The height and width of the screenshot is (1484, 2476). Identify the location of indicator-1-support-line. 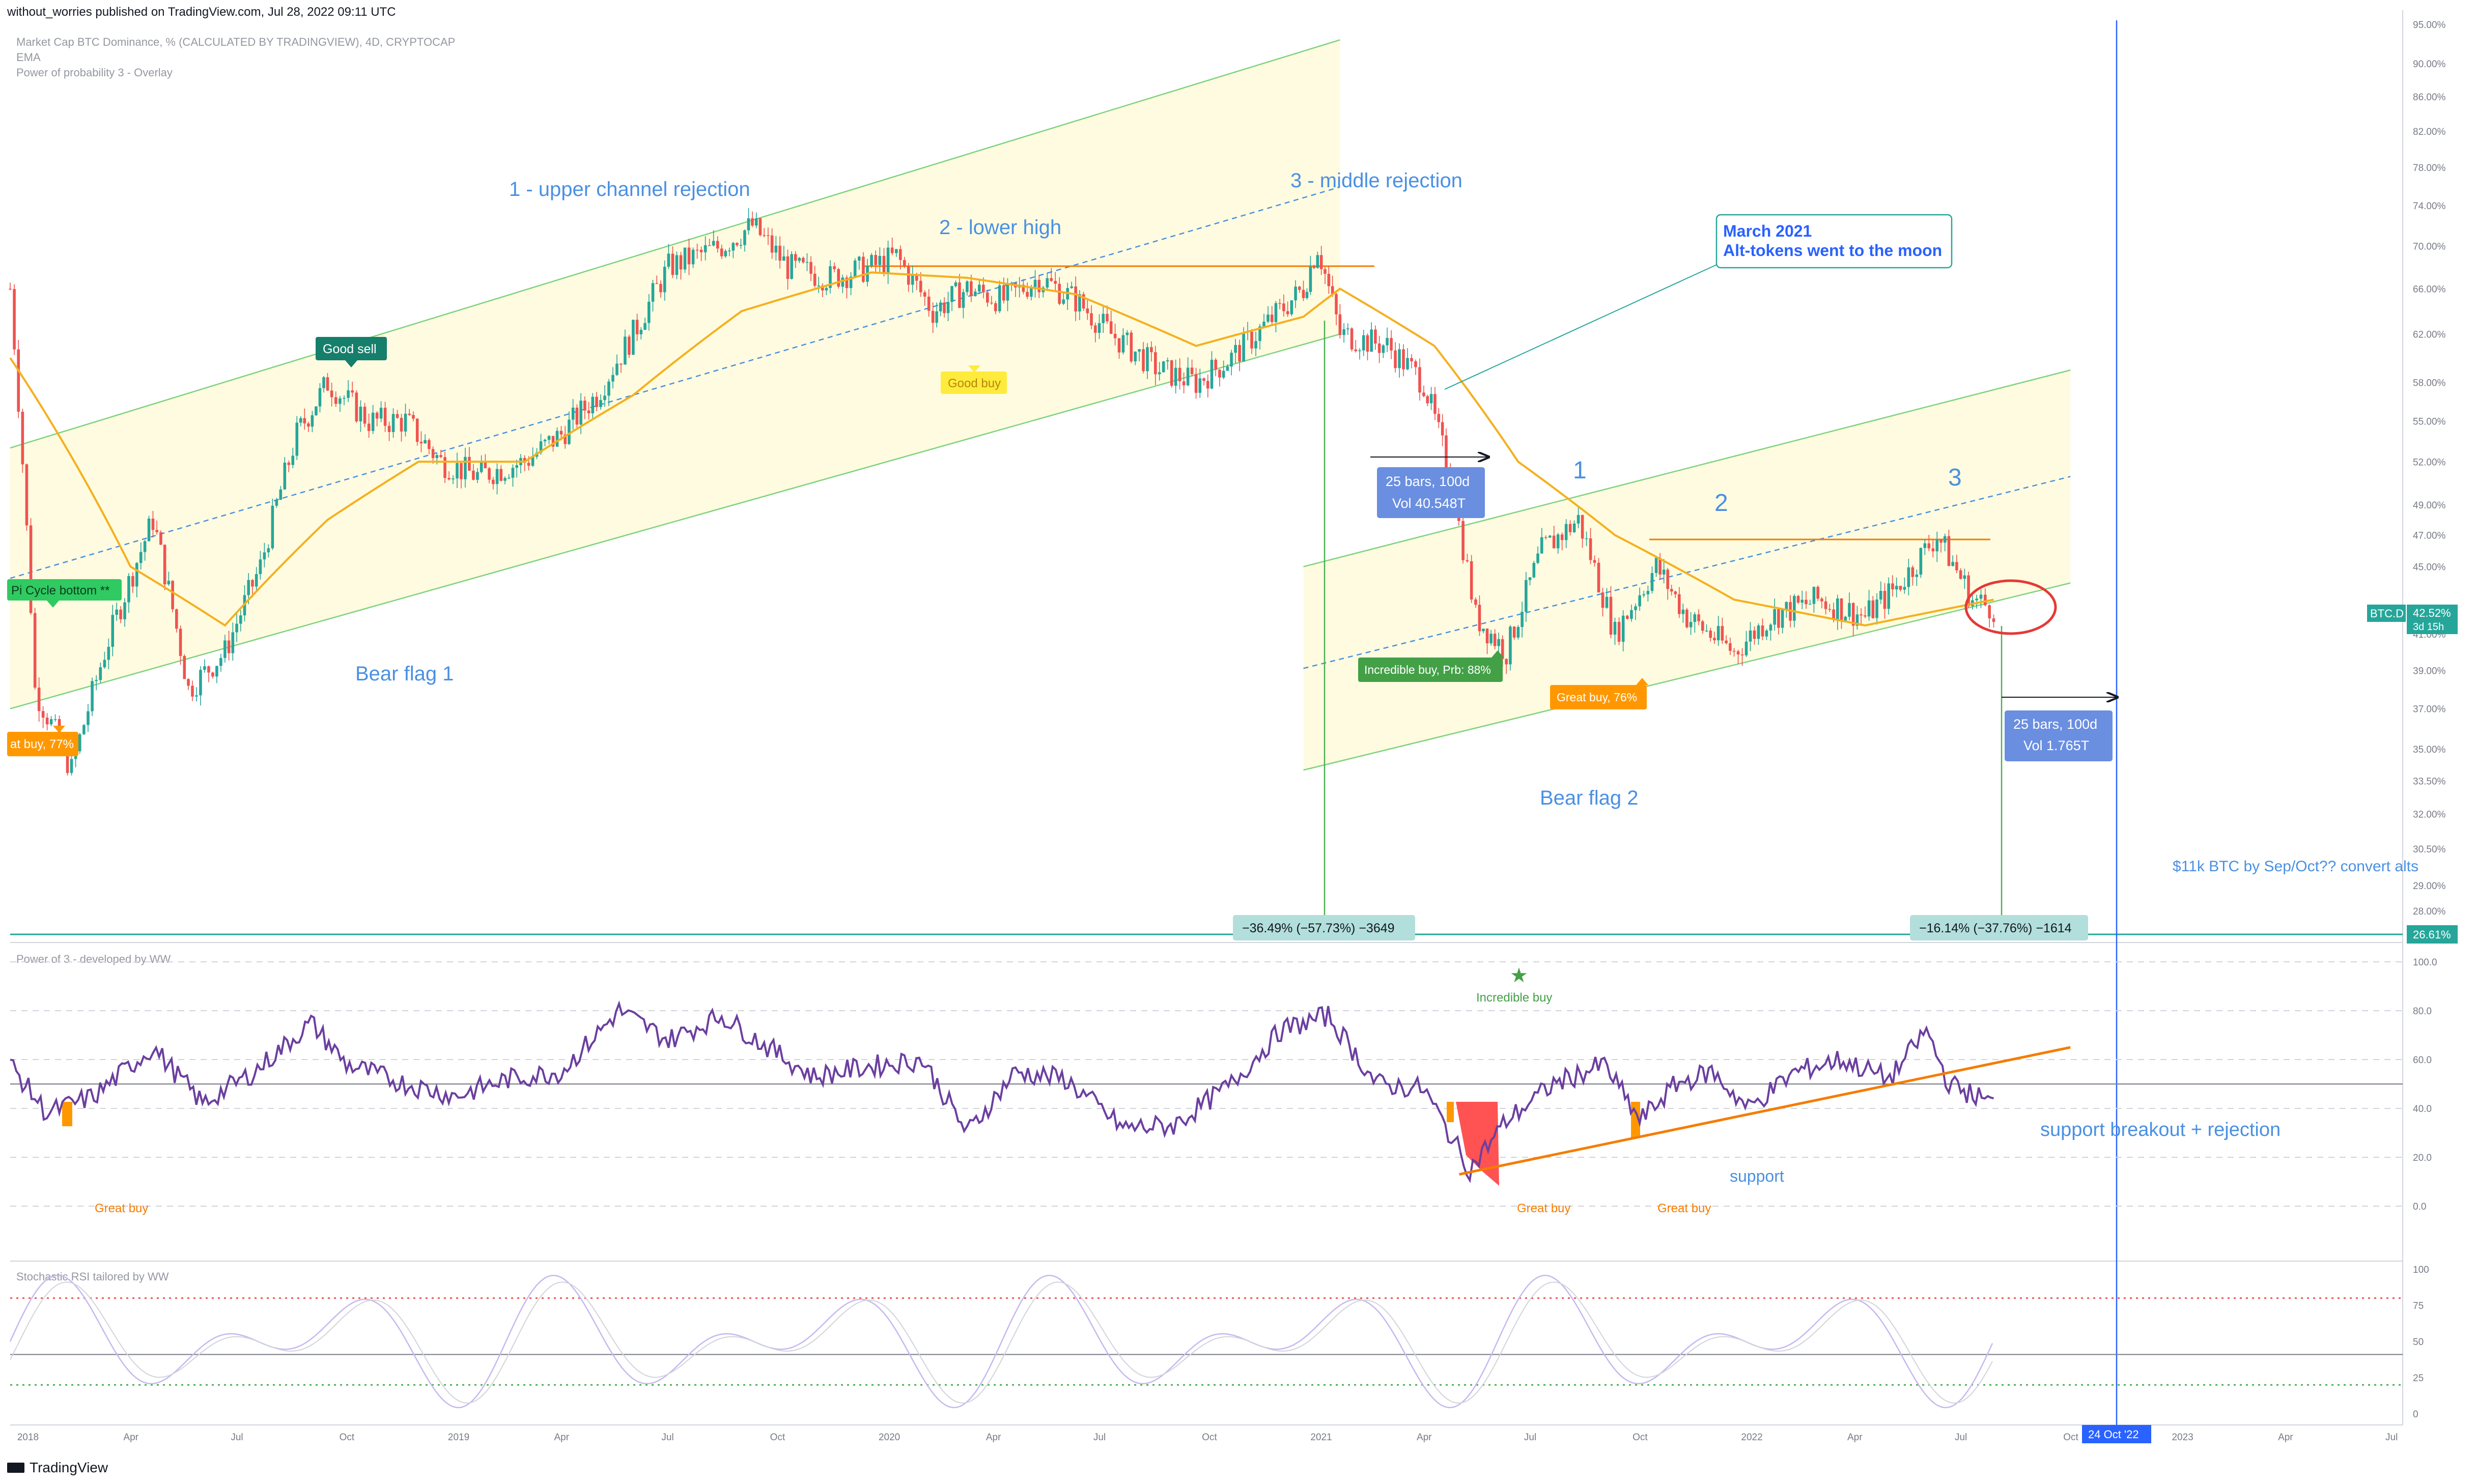
(1764, 1111).